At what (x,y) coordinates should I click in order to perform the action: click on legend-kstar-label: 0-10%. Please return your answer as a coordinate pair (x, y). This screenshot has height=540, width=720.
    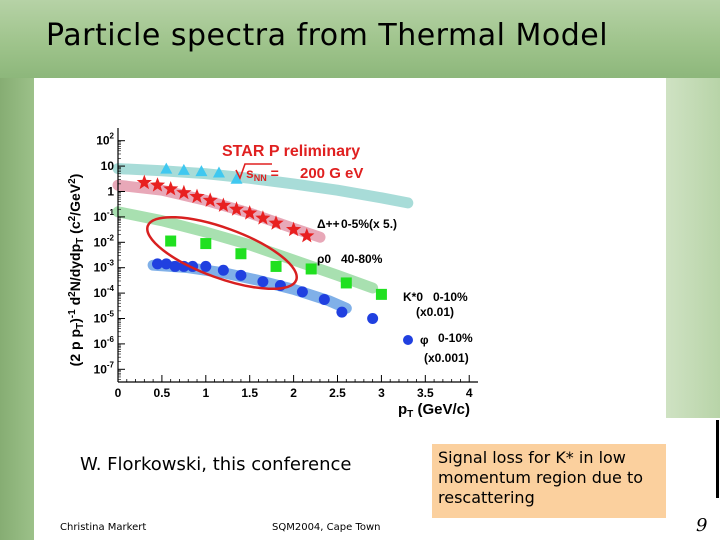
    Looking at the image, I should click on (450, 297).